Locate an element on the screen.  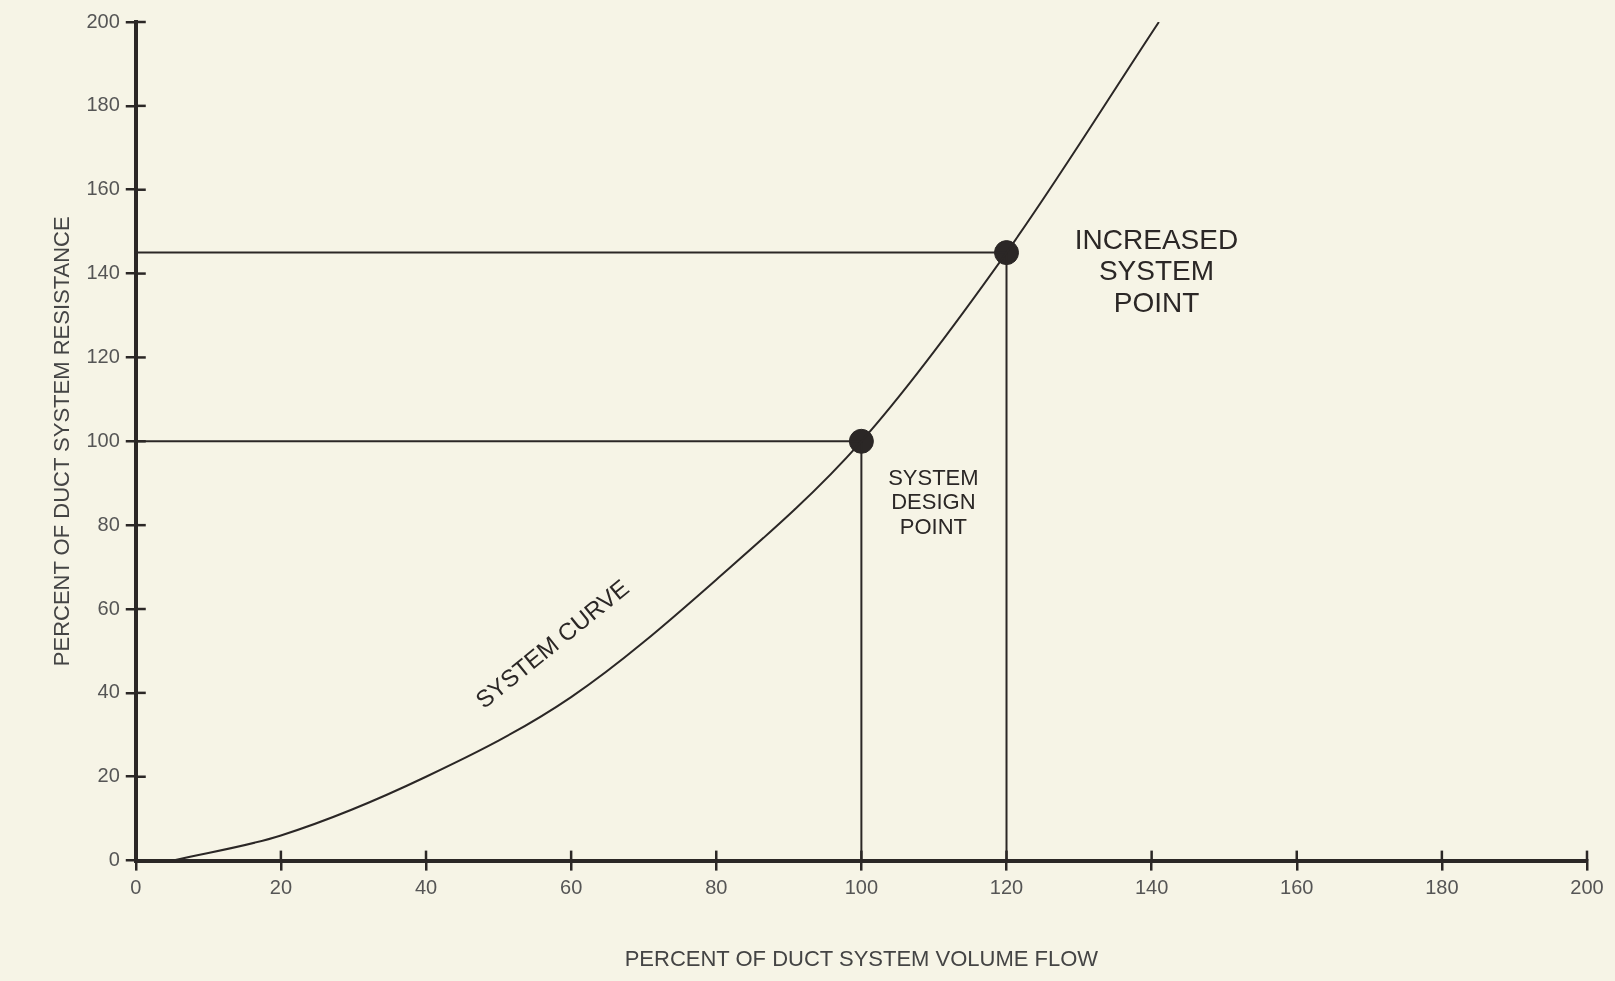
x-tick-label: 0 is located at coordinates (136, 887).